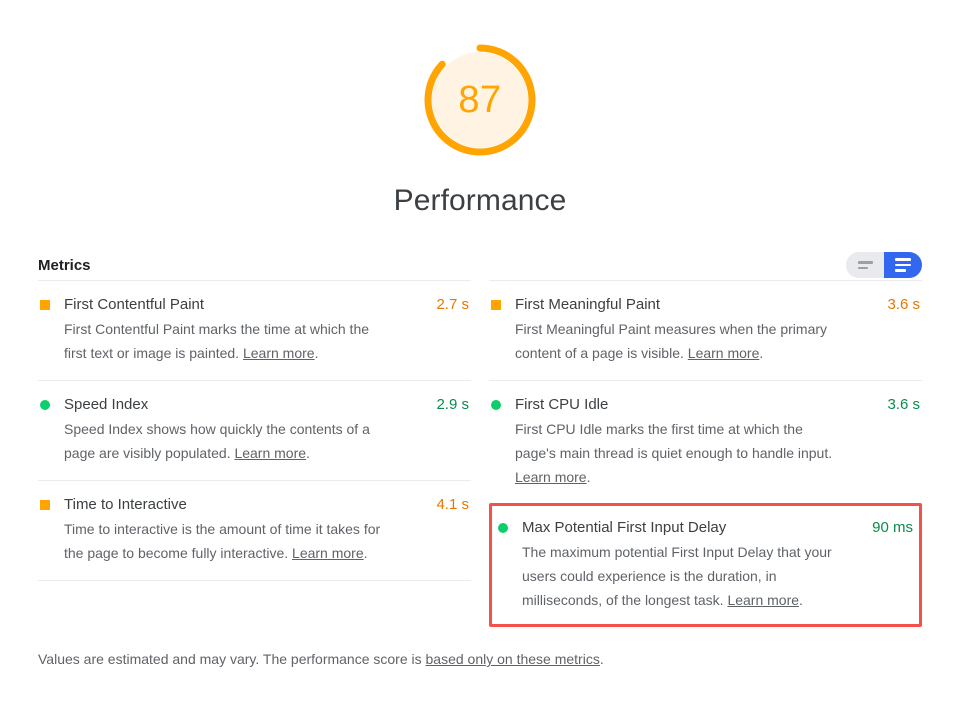  I want to click on metric-name: Speed Index, so click(106, 404).